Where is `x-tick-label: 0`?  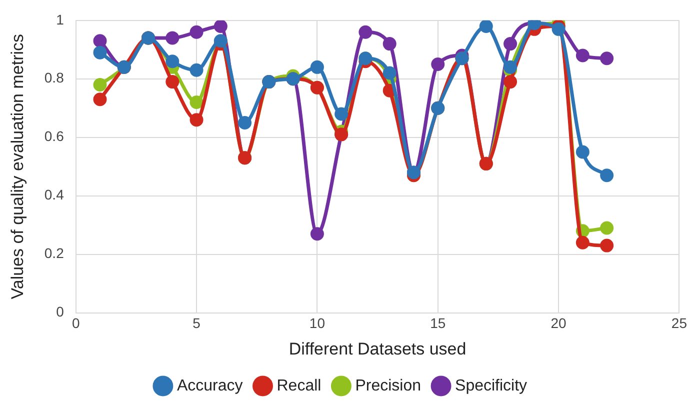 x-tick-label: 0 is located at coordinates (76, 323).